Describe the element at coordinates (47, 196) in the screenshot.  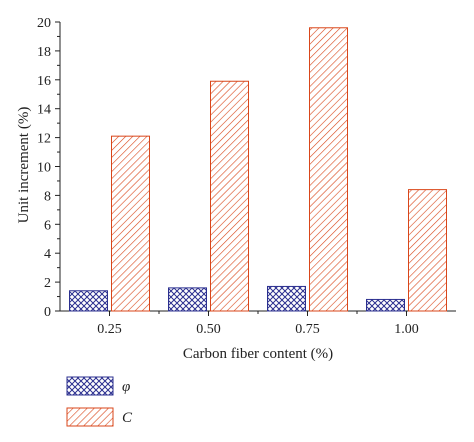
I see `y-tick-label: 8` at that location.